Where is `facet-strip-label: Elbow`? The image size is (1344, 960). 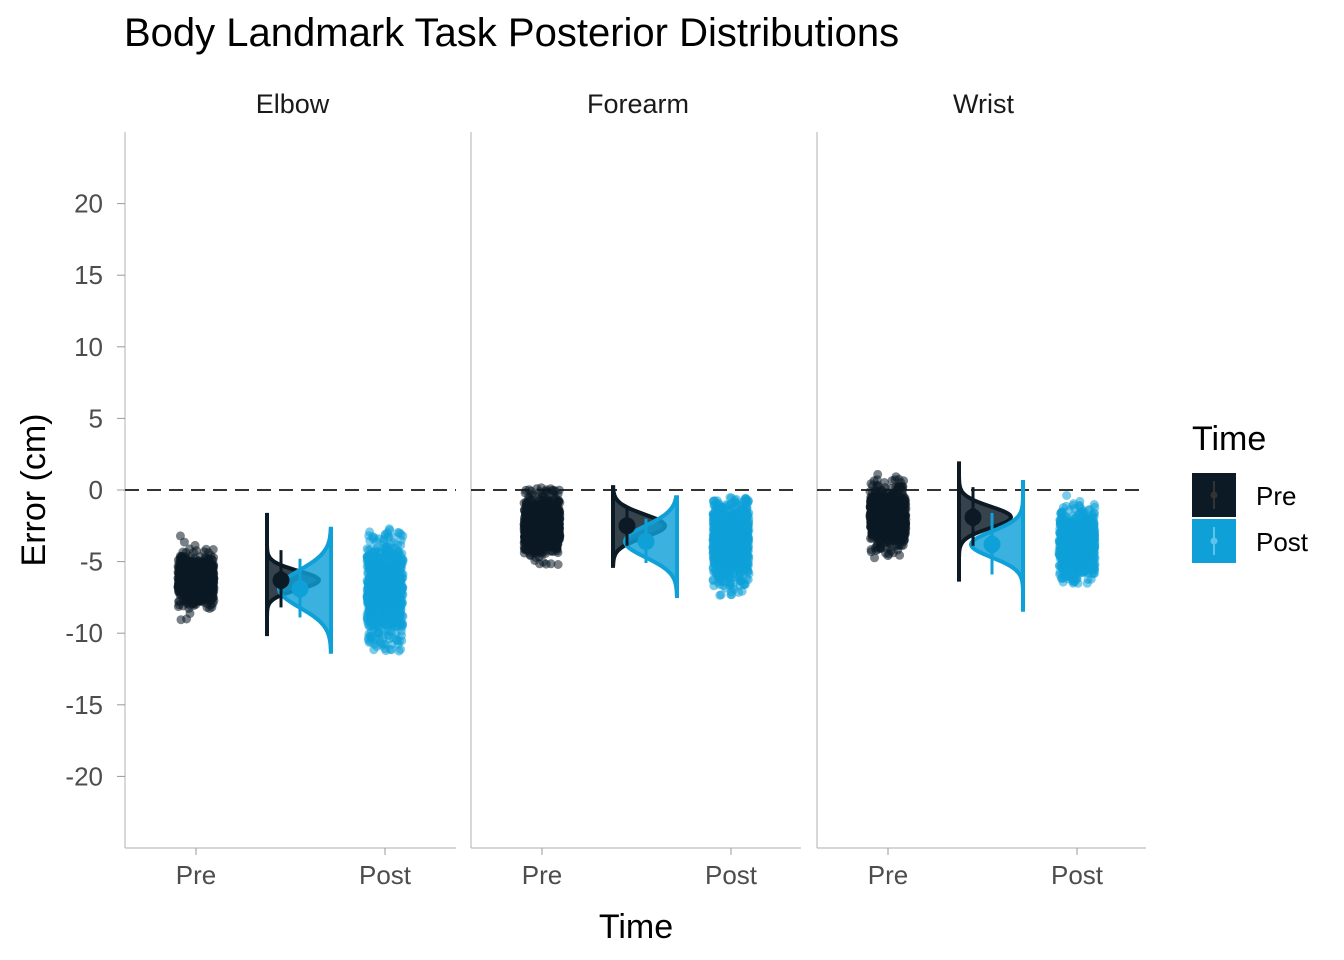 facet-strip-label: Elbow is located at coordinates (293, 104).